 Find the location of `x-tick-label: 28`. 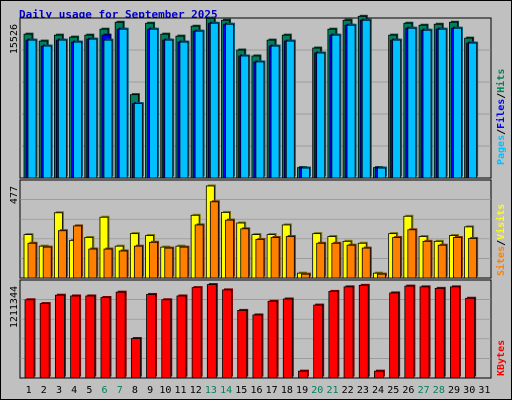

x-tick-label: 28 is located at coordinates (439, 390).